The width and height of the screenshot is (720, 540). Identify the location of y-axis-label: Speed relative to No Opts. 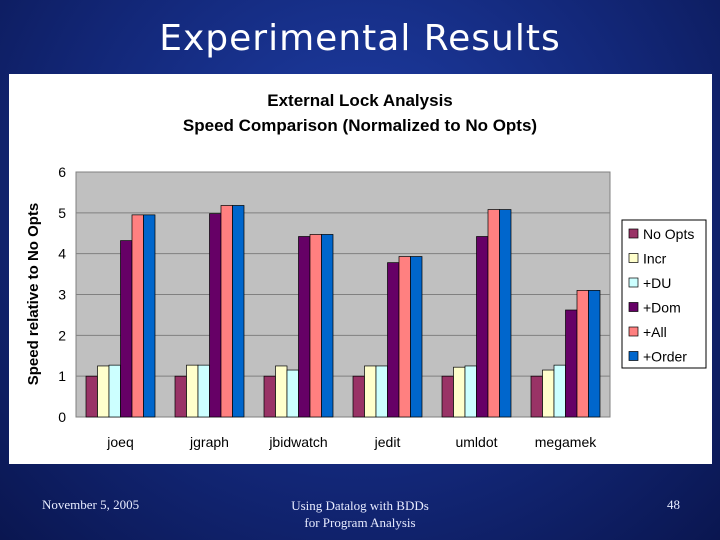
(33, 294).